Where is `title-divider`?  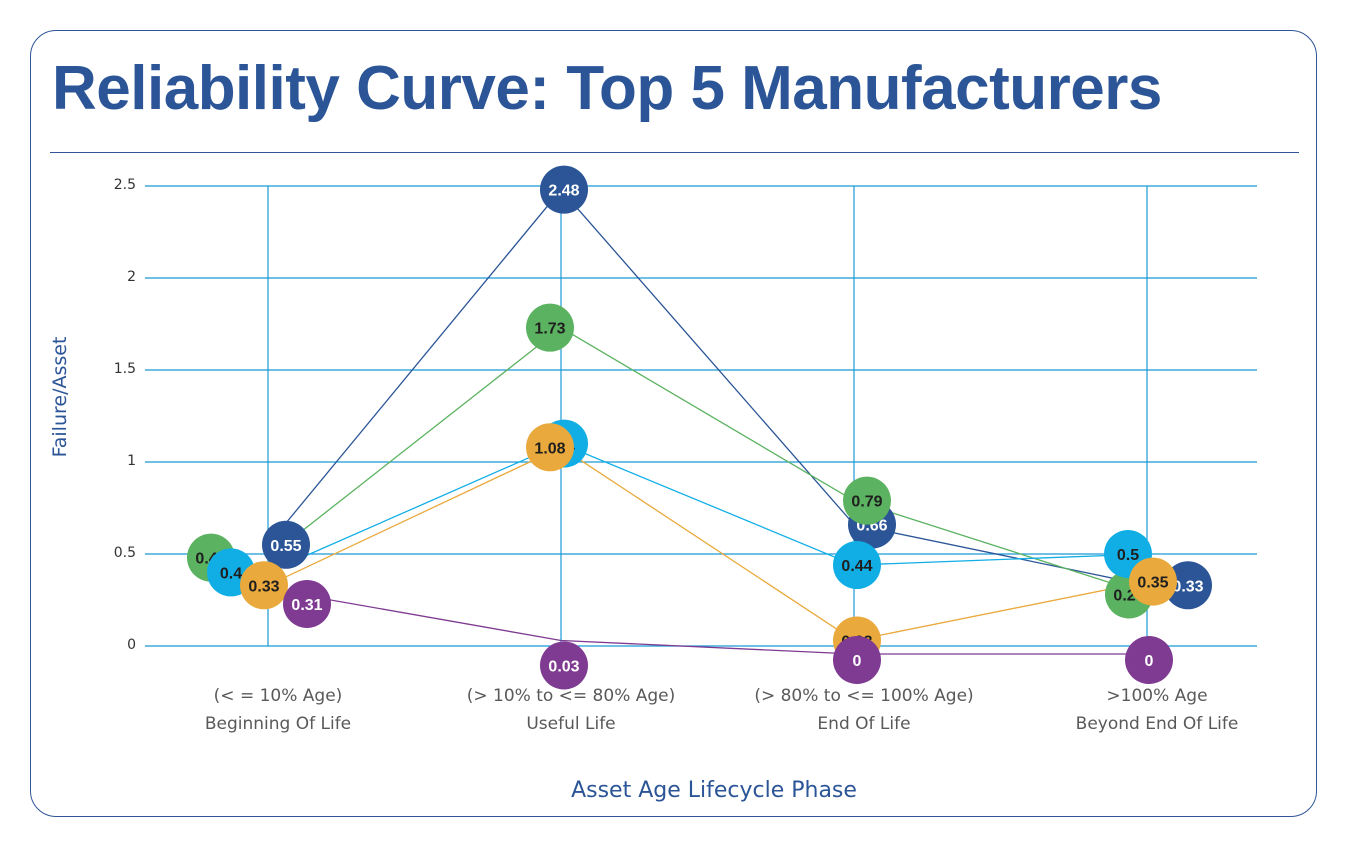 title-divider is located at coordinates (674, 152).